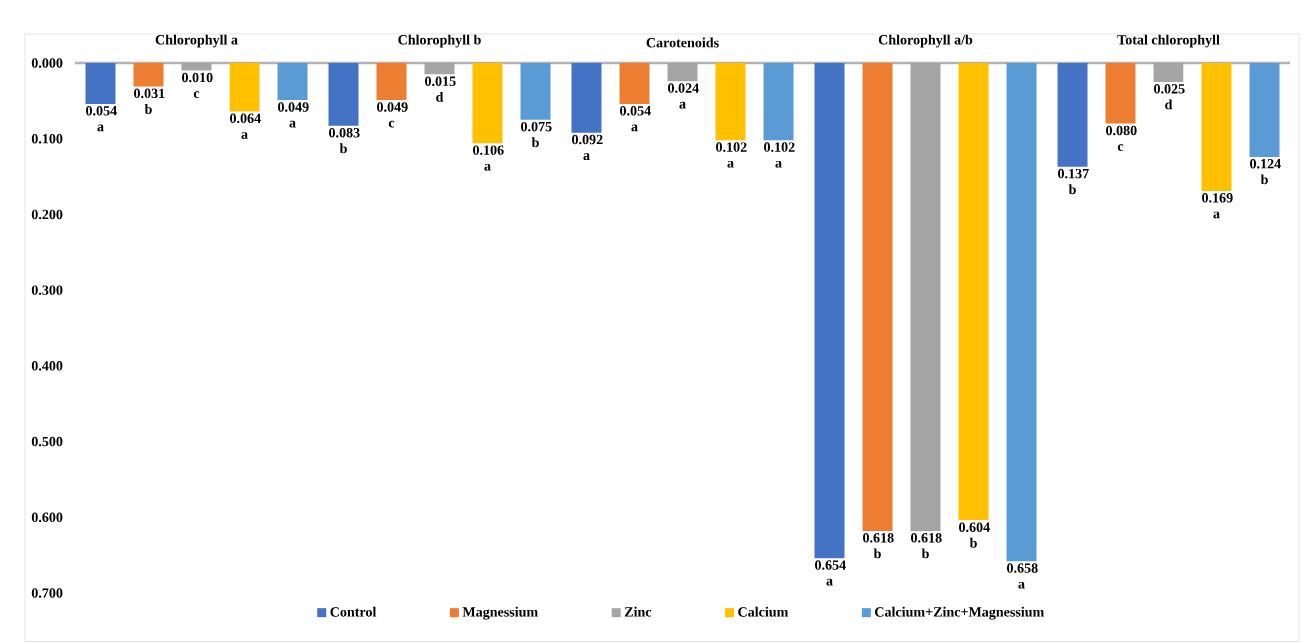  What do you see at coordinates (682, 42) in the screenshot?
I see `x-tick-label: Carotenoids` at bounding box center [682, 42].